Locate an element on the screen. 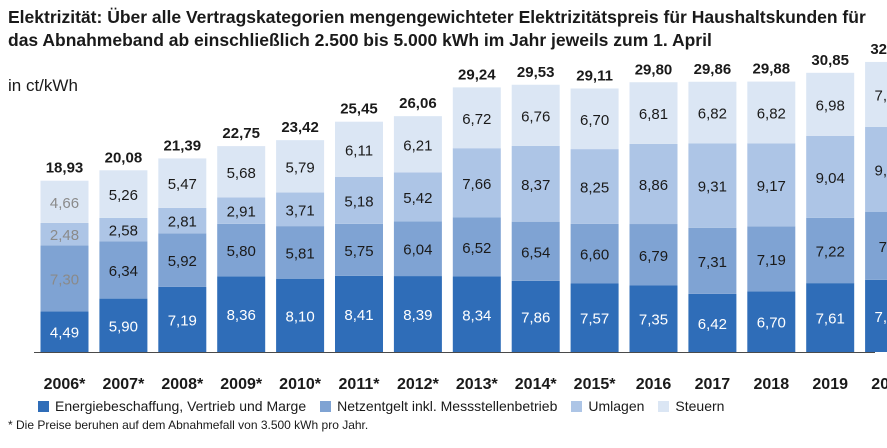 The width and height of the screenshot is (887, 448). total-value-label: 30,85 is located at coordinates (830, 60).